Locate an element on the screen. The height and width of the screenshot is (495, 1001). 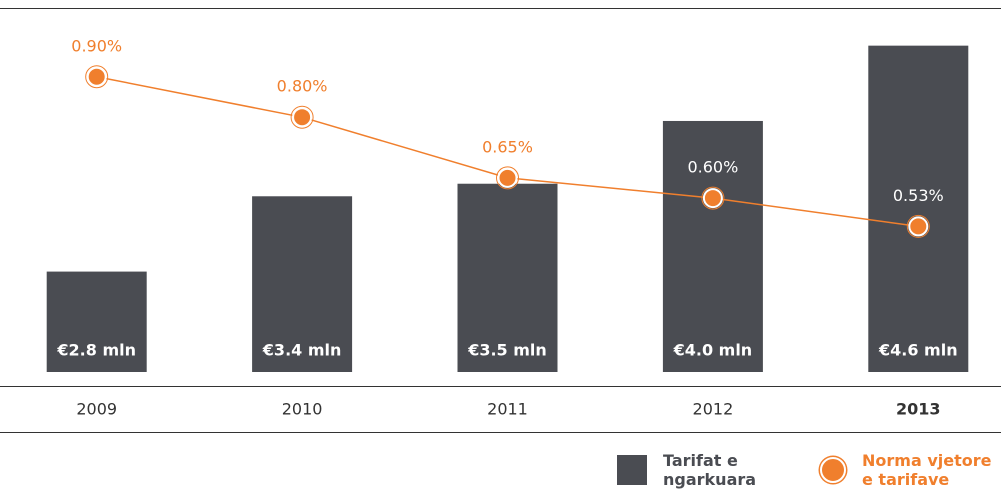
bar-value-label: €2.8 mln is located at coordinates (96, 350).